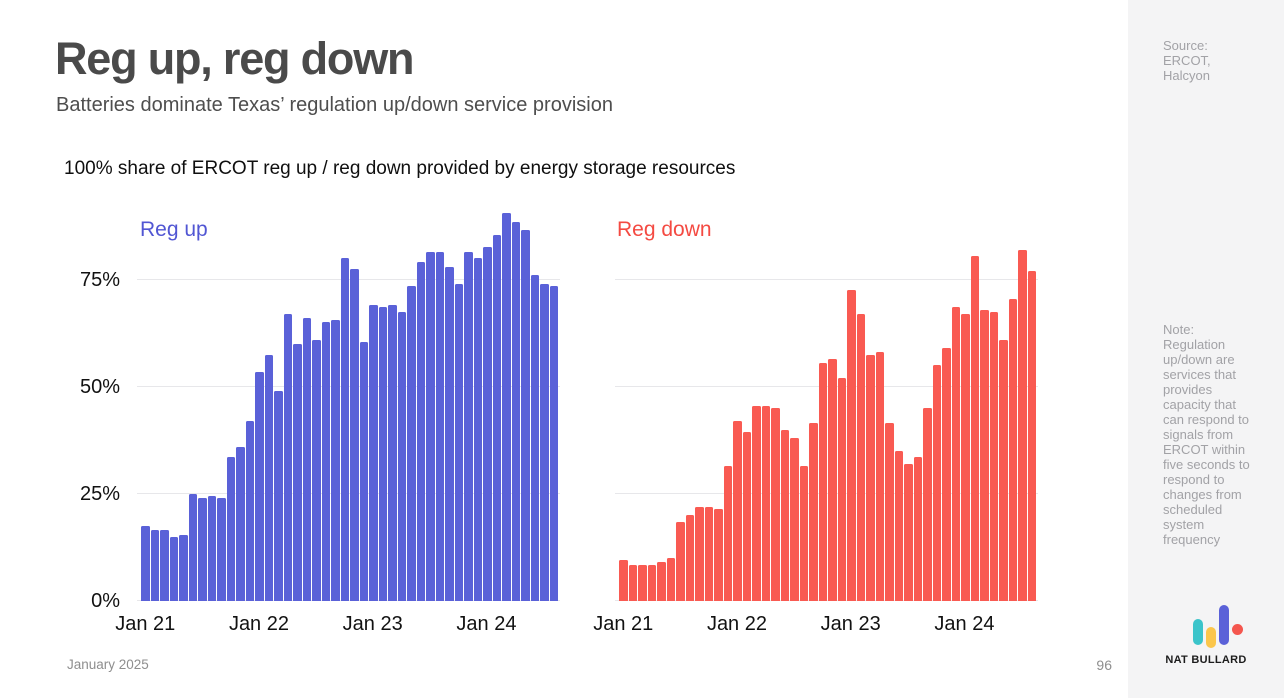  What do you see at coordinates (486, 624) in the screenshot?
I see `x-tick-label: Jan 24` at bounding box center [486, 624].